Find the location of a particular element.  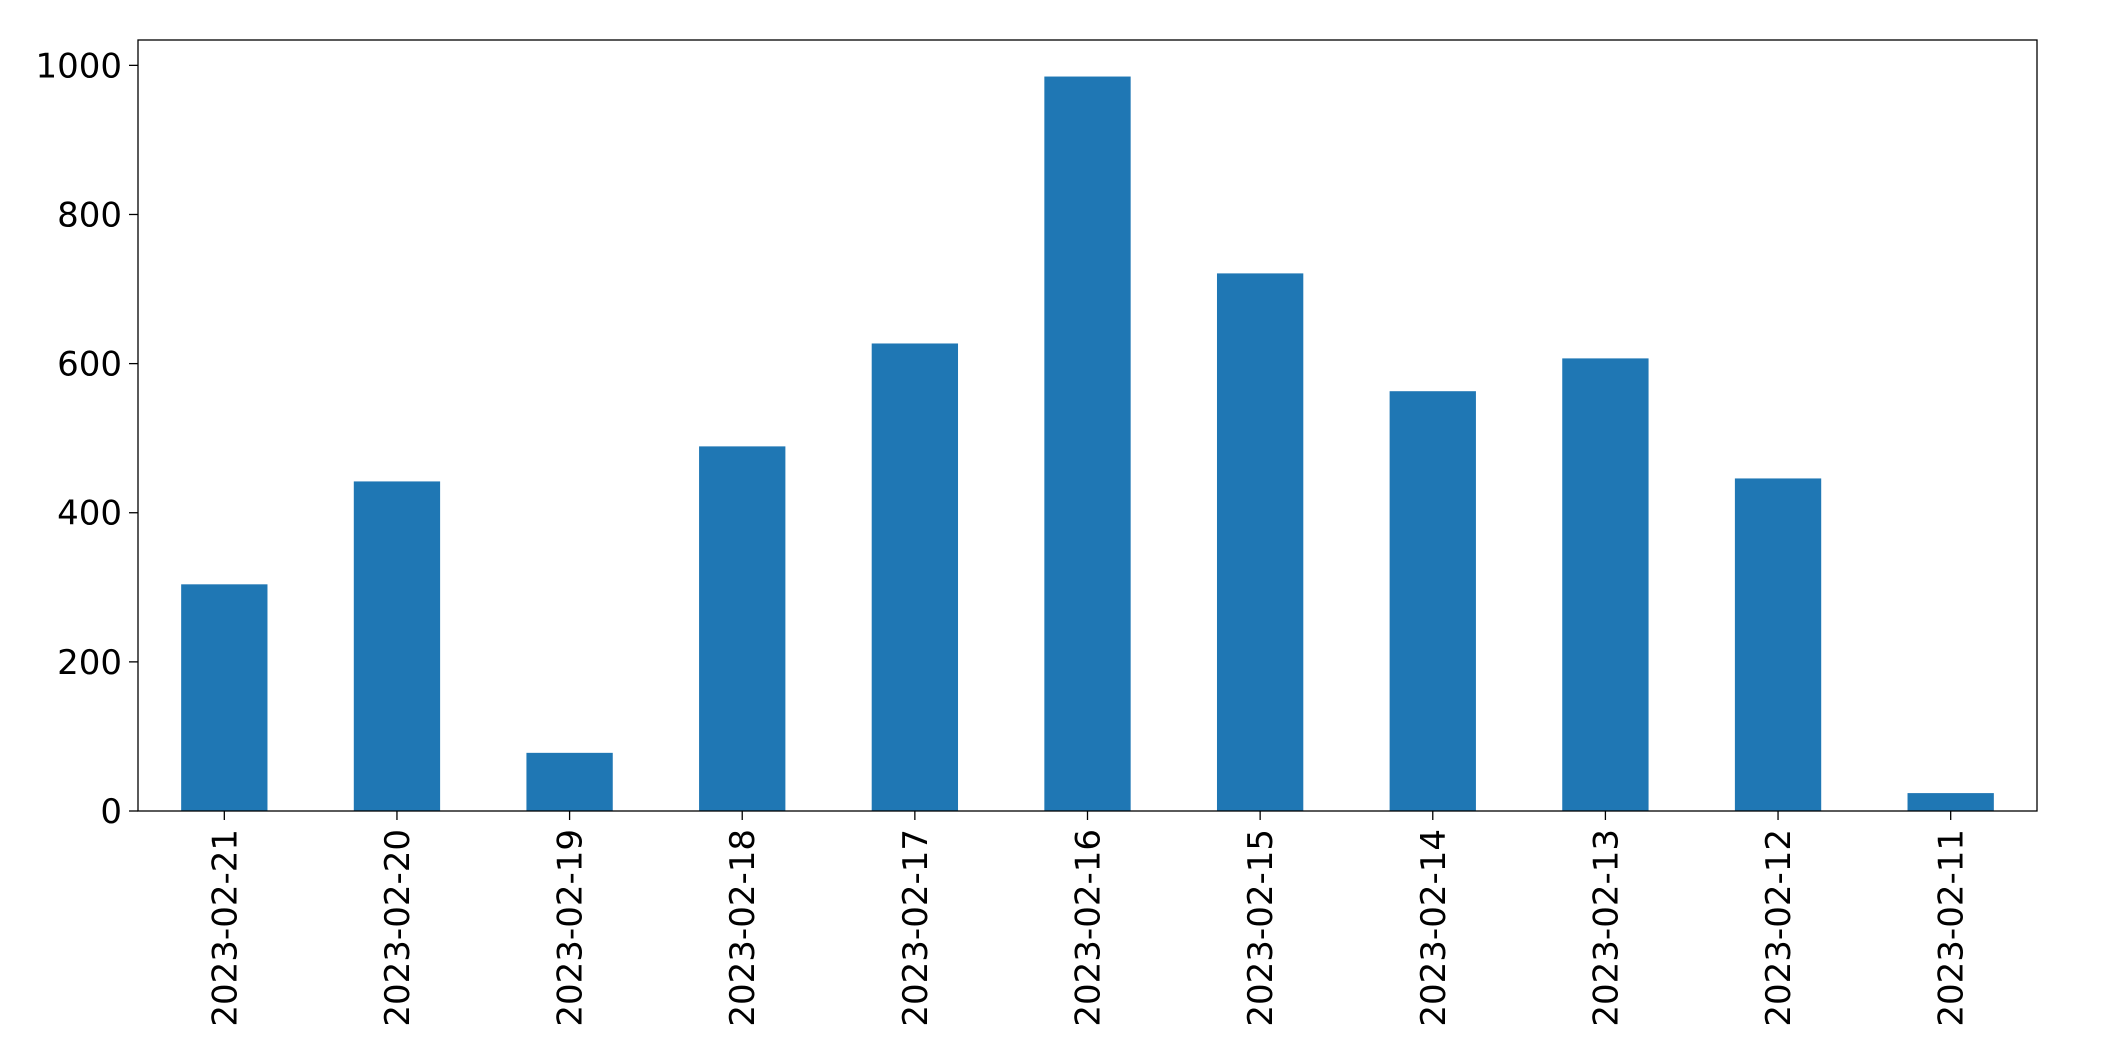

y-tick-label: 200 is located at coordinates (89, 663).